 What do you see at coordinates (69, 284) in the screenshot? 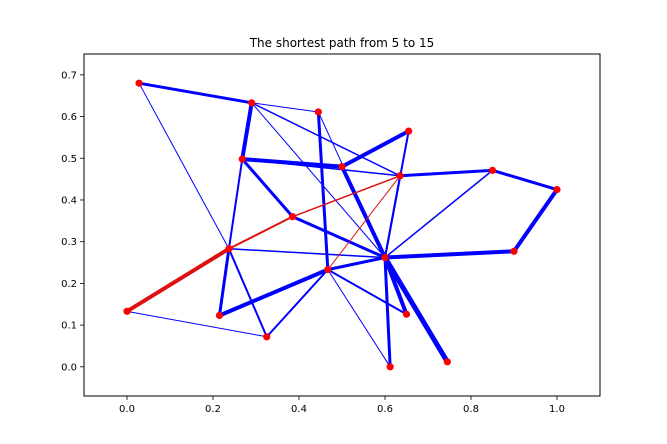
I see `y-tick-label: 0.2` at bounding box center [69, 284].